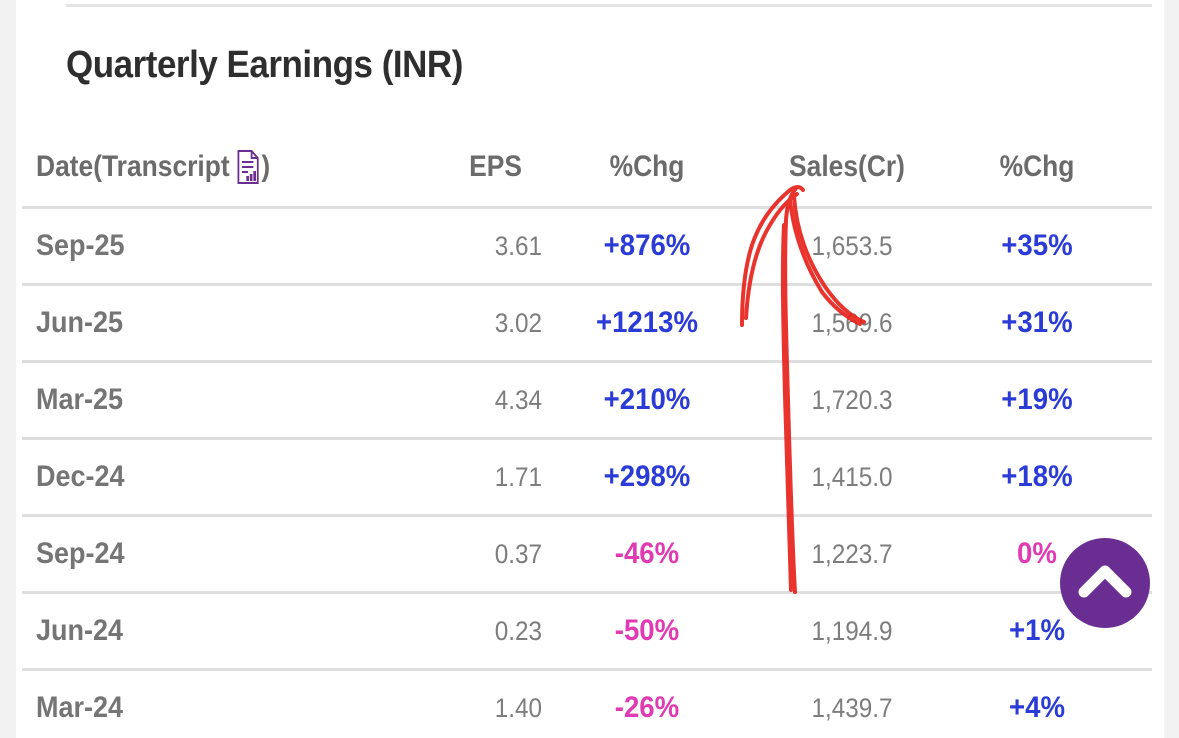 Image resolution: width=1179 pixels, height=738 pixels. I want to click on row-eps: 3.02, so click(518, 322).